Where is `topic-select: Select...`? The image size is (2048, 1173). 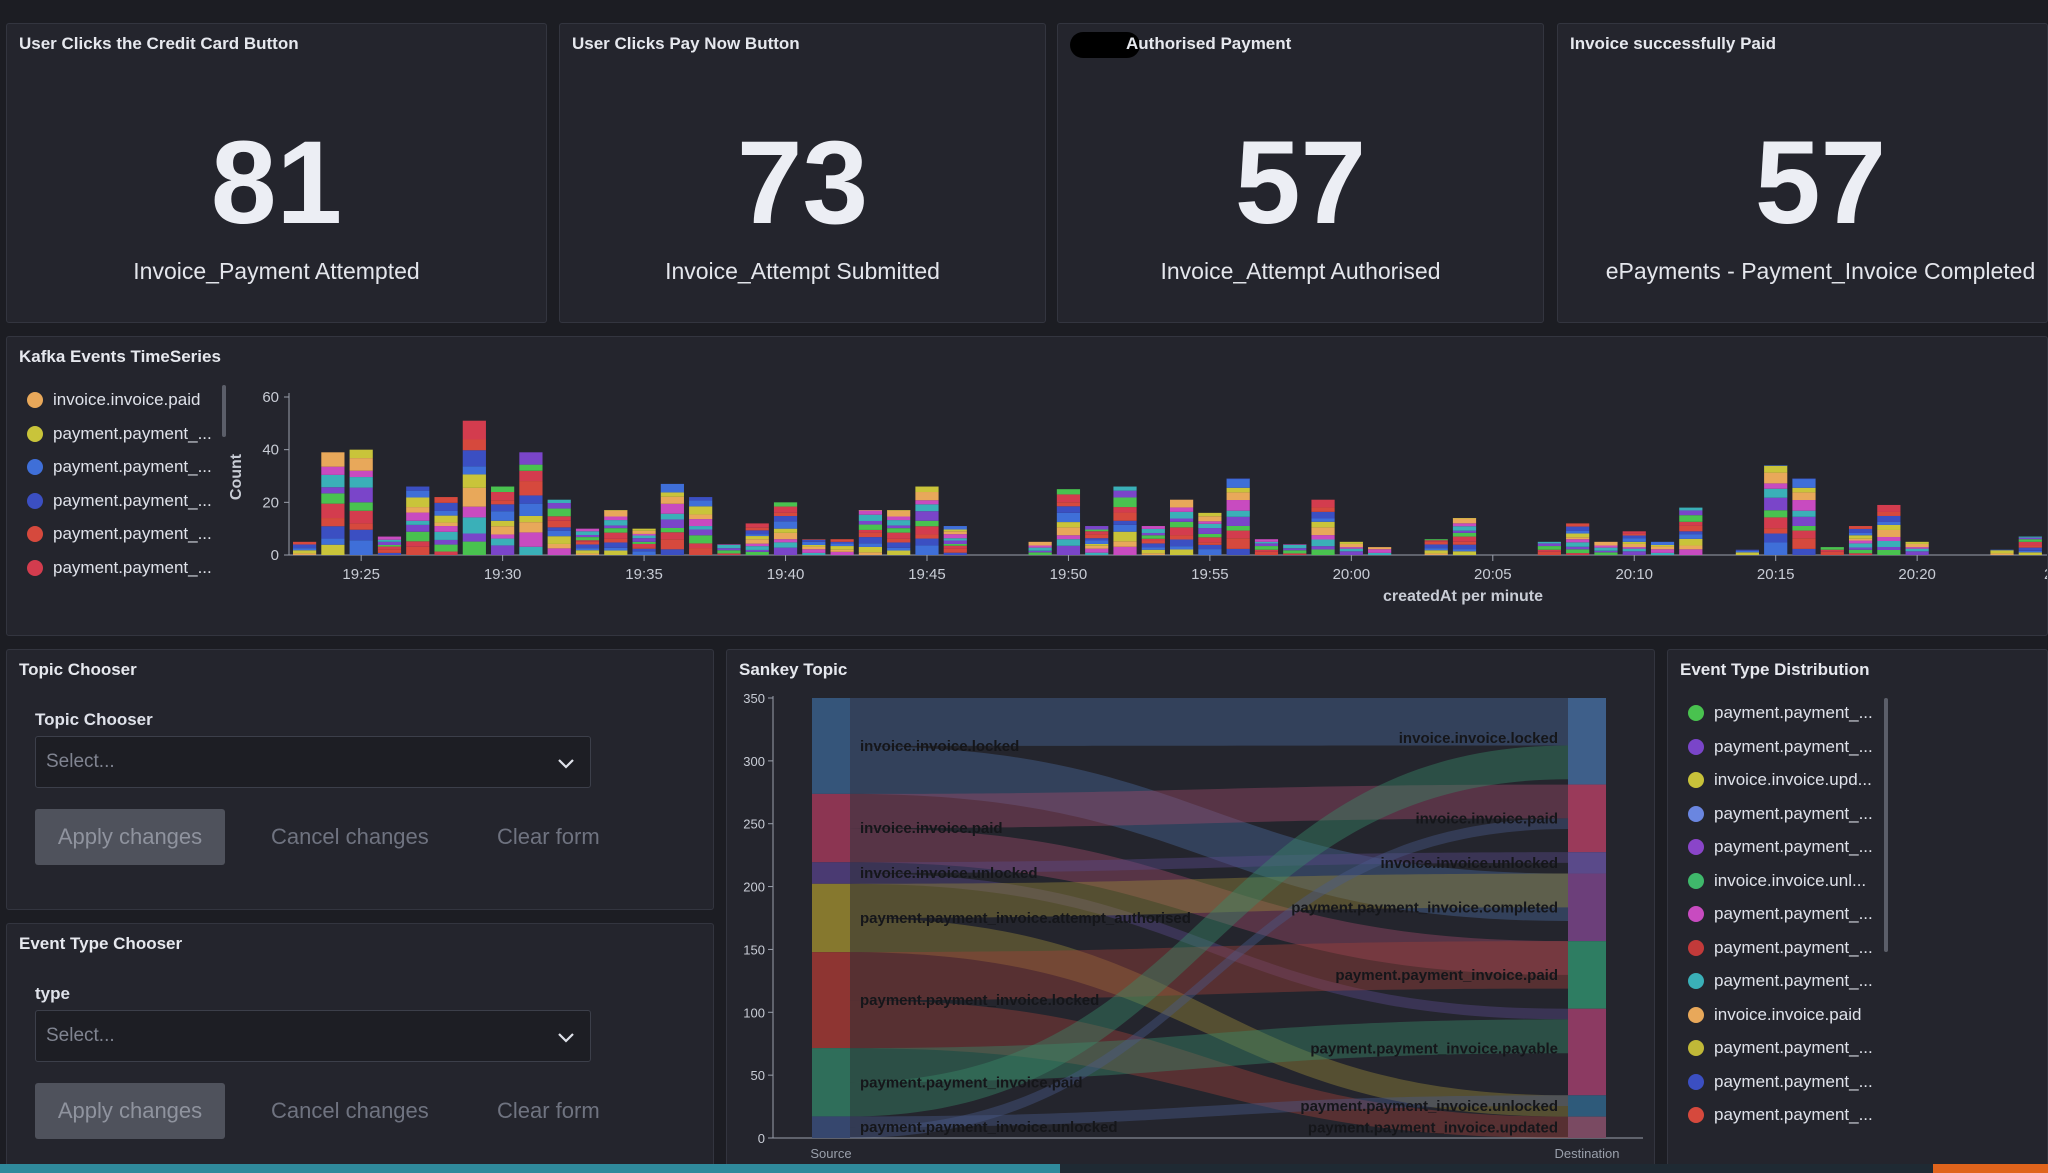 topic-select: Select... is located at coordinates (313, 762).